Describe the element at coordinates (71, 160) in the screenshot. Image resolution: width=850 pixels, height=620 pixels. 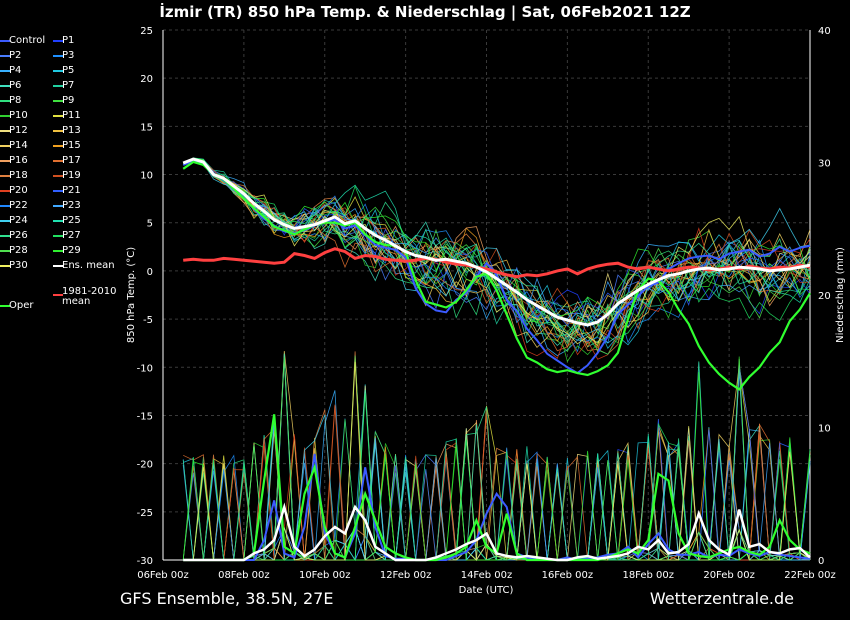
I see `legend-label: P17` at that location.